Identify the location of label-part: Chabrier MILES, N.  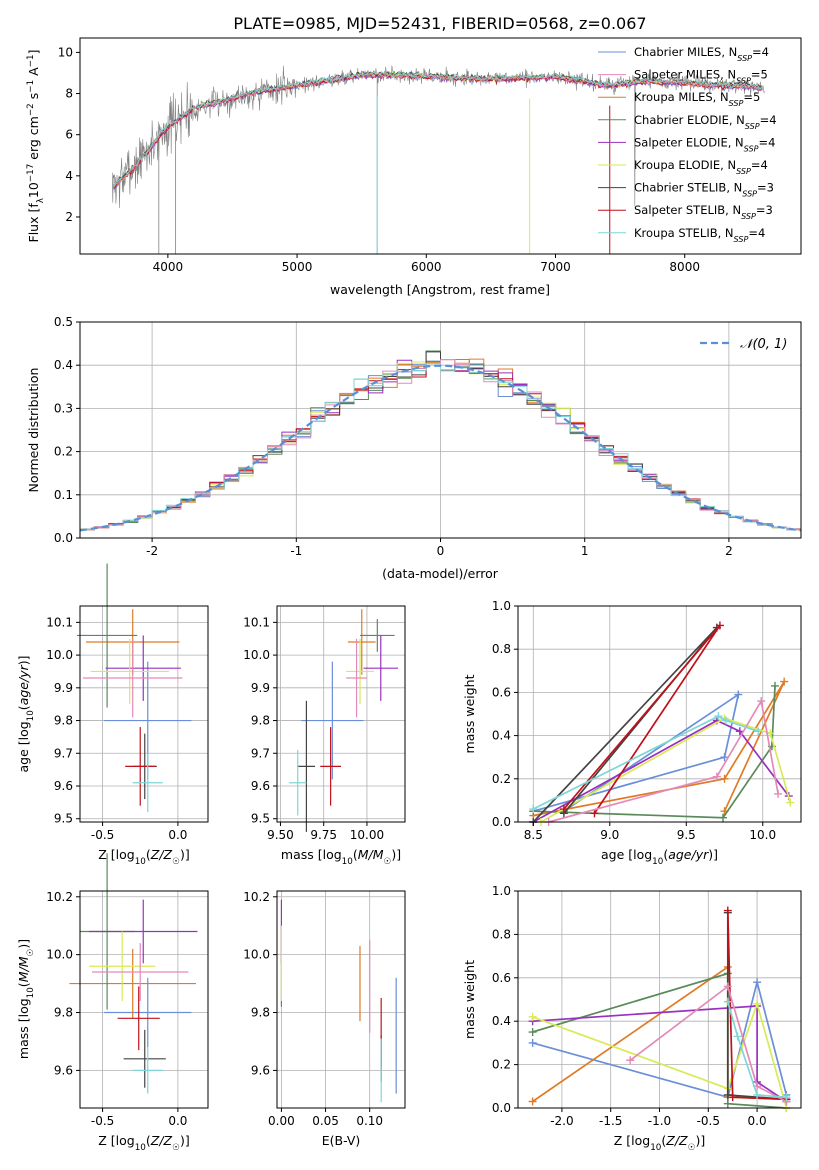
(685, 52).